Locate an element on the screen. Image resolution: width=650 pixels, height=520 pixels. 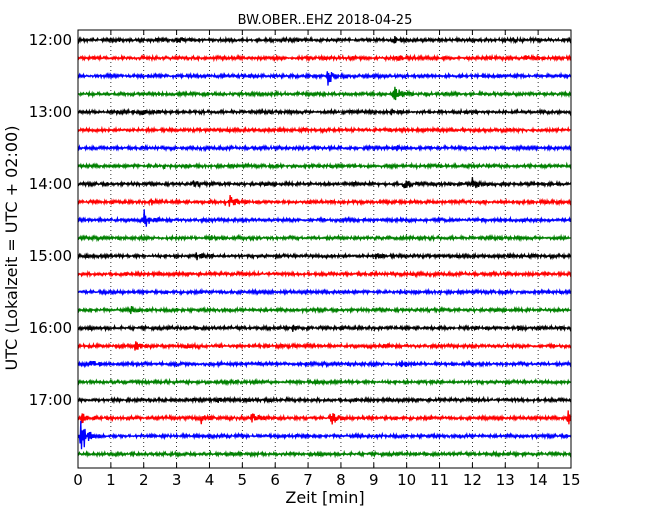
x-tick-label-5: 5 is located at coordinates (243, 480).